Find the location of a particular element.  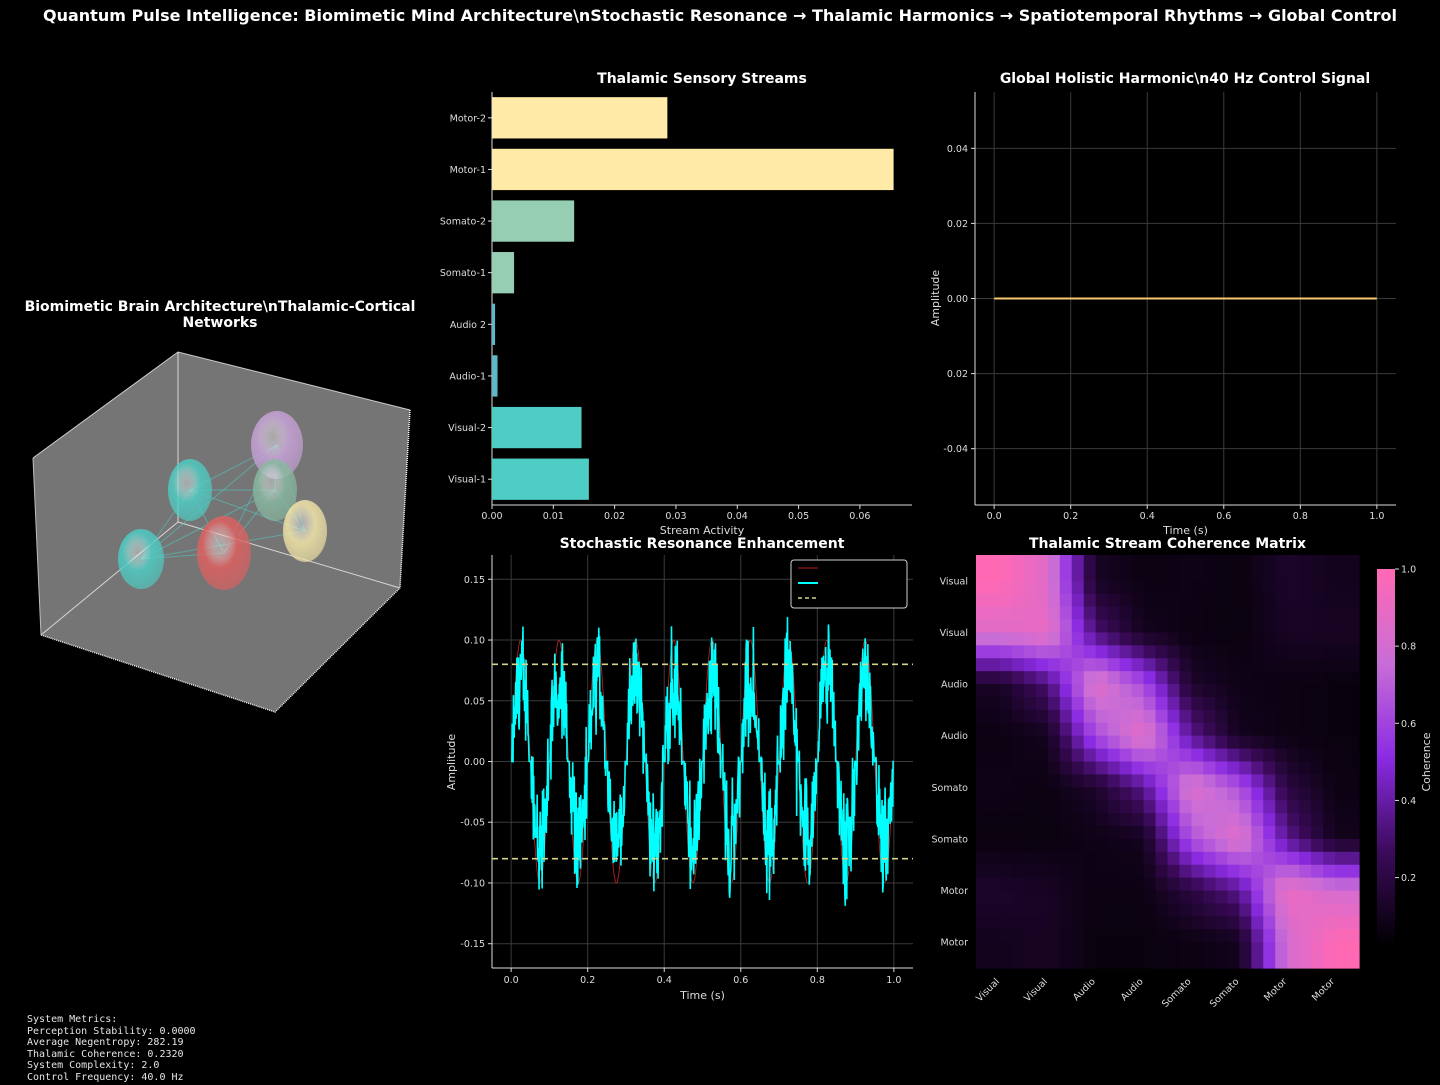

legend-box is located at coordinates (849, 584).